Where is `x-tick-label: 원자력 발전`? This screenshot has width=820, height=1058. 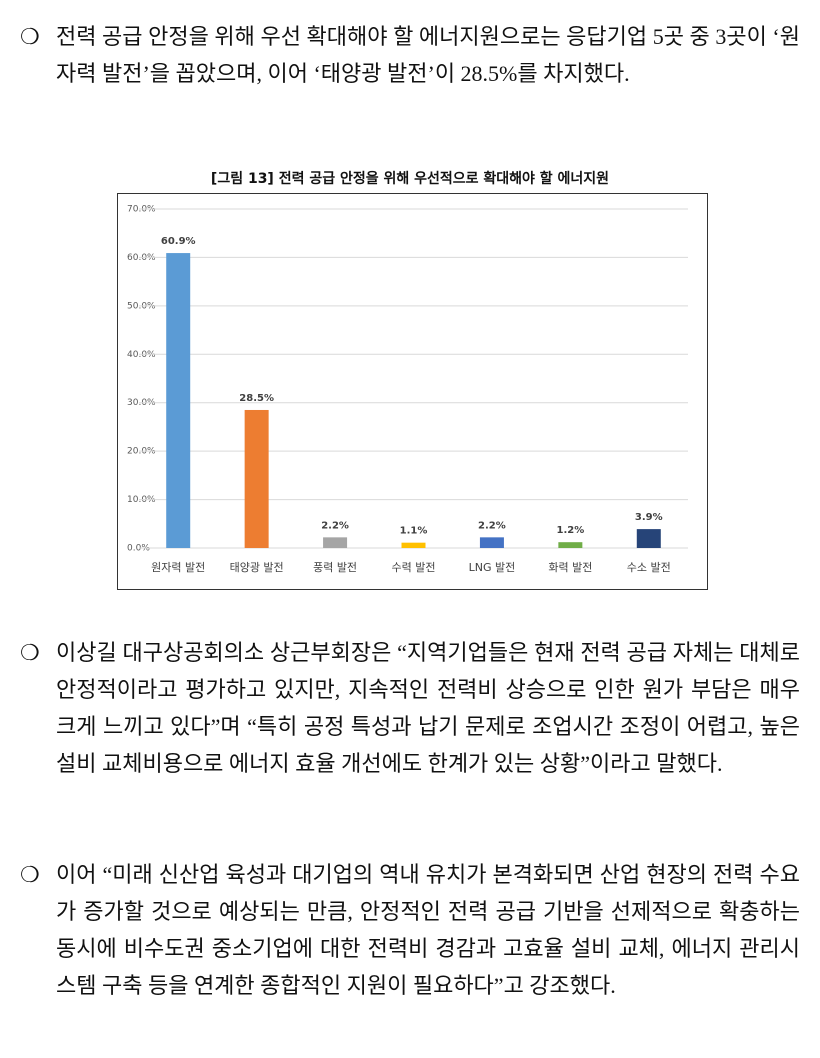
x-tick-label: 원자력 발전 is located at coordinates (178, 567).